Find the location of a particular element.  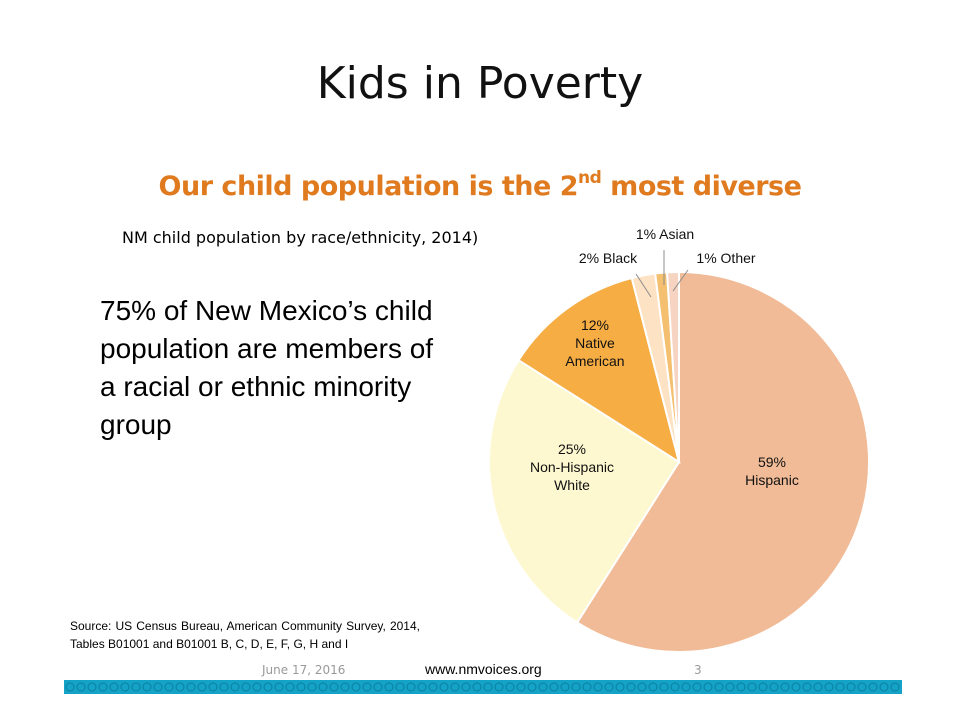

subtitle-end: most diverse is located at coordinates (701, 186).